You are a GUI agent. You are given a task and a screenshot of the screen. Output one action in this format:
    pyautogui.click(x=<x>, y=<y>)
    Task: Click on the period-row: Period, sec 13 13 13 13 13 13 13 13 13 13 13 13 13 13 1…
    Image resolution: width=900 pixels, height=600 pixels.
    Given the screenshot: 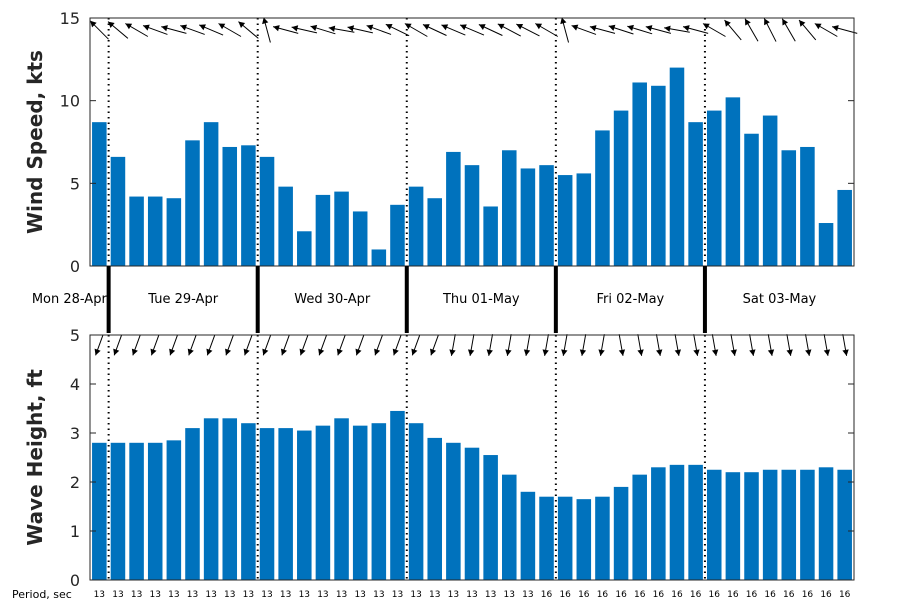 What is the action you would take?
    pyautogui.click(x=431, y=594)
    